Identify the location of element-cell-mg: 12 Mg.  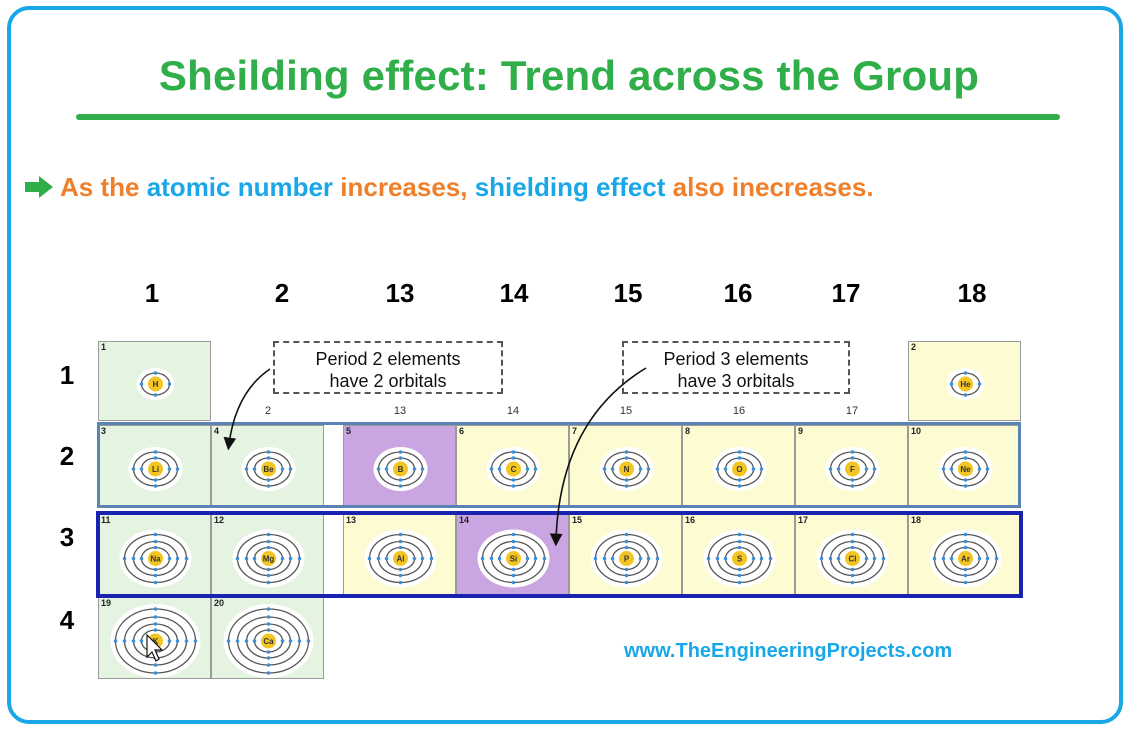
(267, 555).